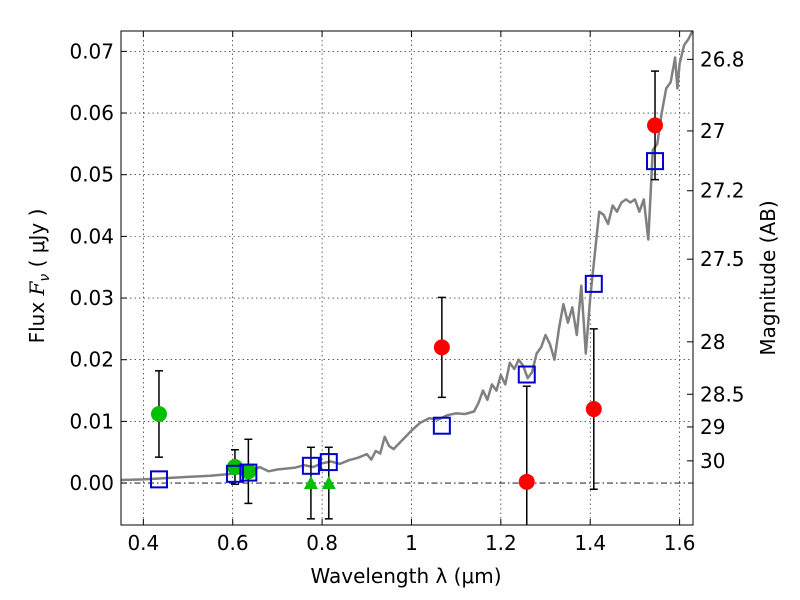 The width and height of the screenshot is (800, 600). I want to click on y-tick-label: 0.06, so click(91, 113).